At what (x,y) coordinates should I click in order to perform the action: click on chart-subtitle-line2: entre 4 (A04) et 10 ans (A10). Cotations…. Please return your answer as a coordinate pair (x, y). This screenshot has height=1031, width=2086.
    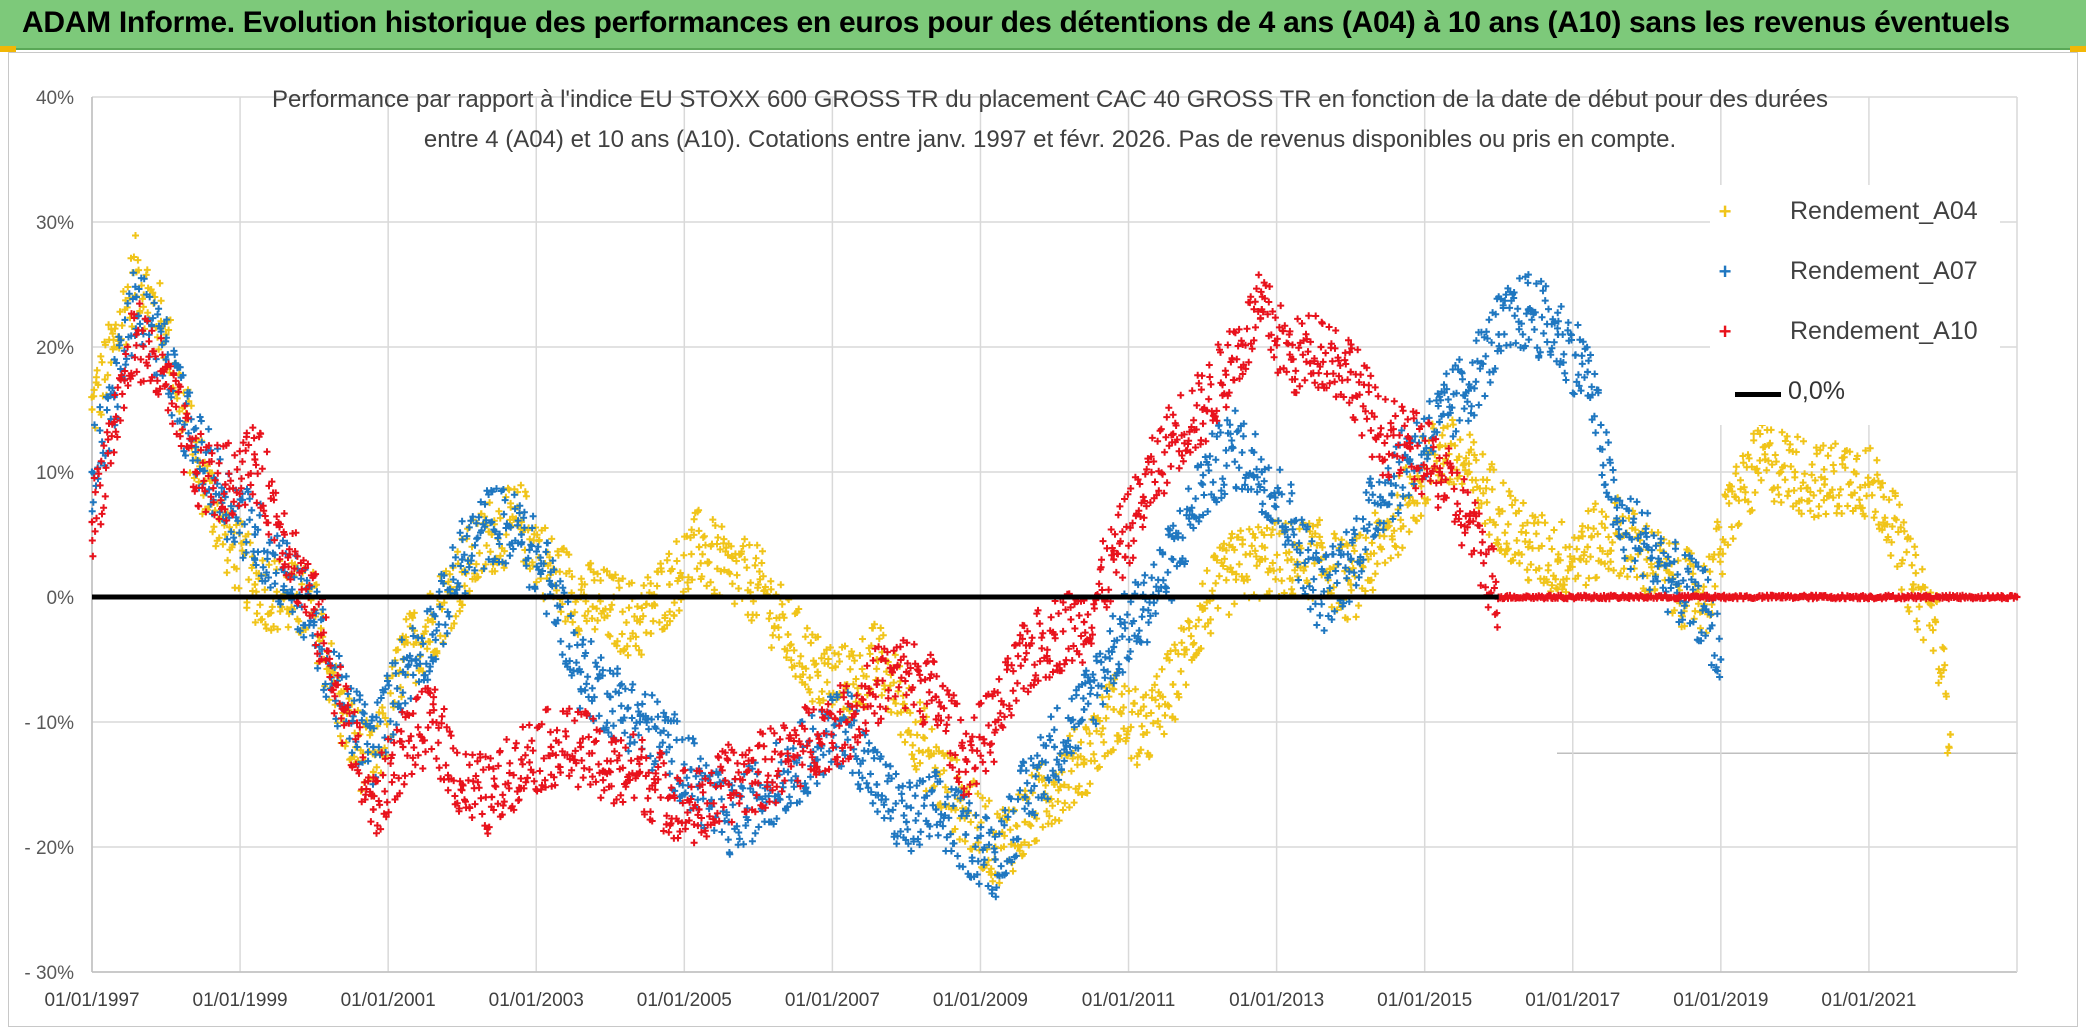
    Looking at the image, I should click on (1050, 139).